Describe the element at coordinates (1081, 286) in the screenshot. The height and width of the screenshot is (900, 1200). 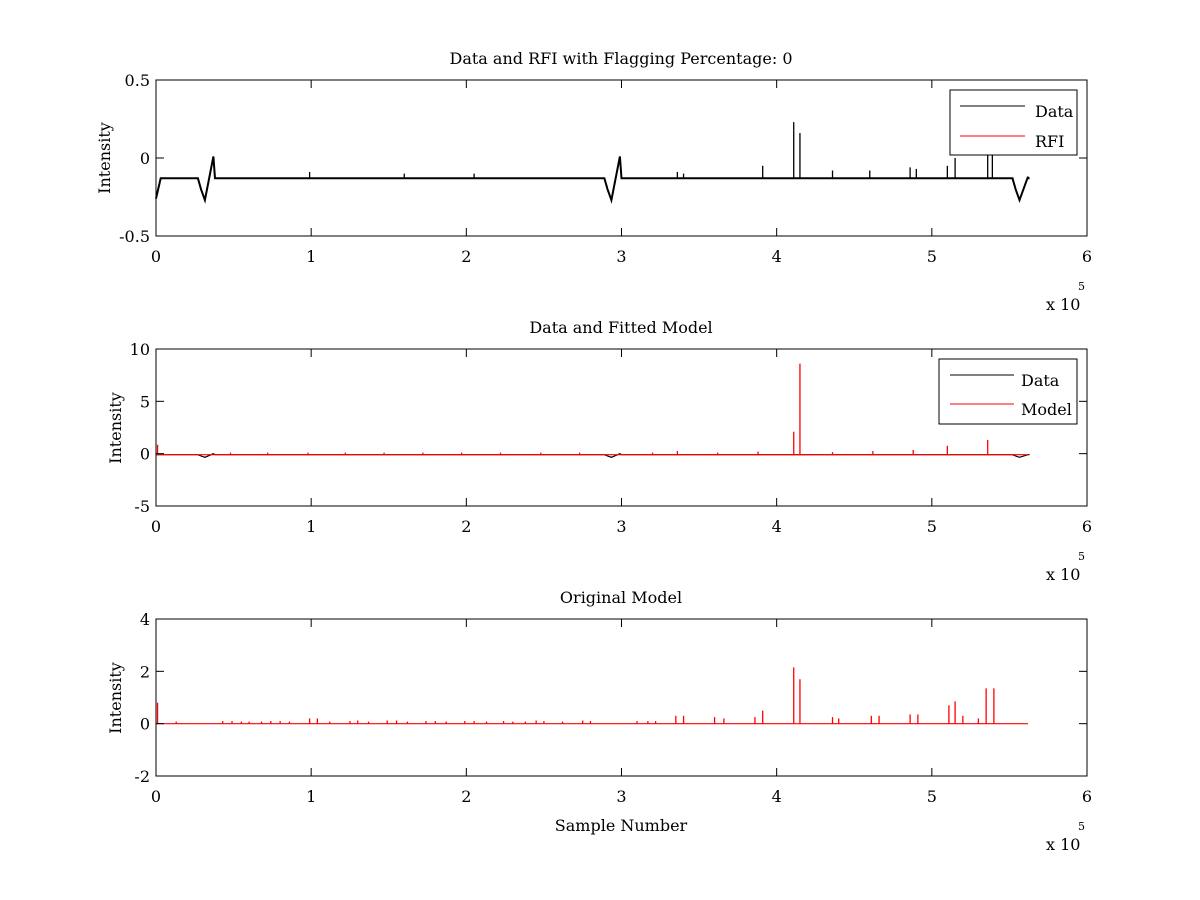
I see `subplot-1-x-multiplier-exponent: 5` at that location.